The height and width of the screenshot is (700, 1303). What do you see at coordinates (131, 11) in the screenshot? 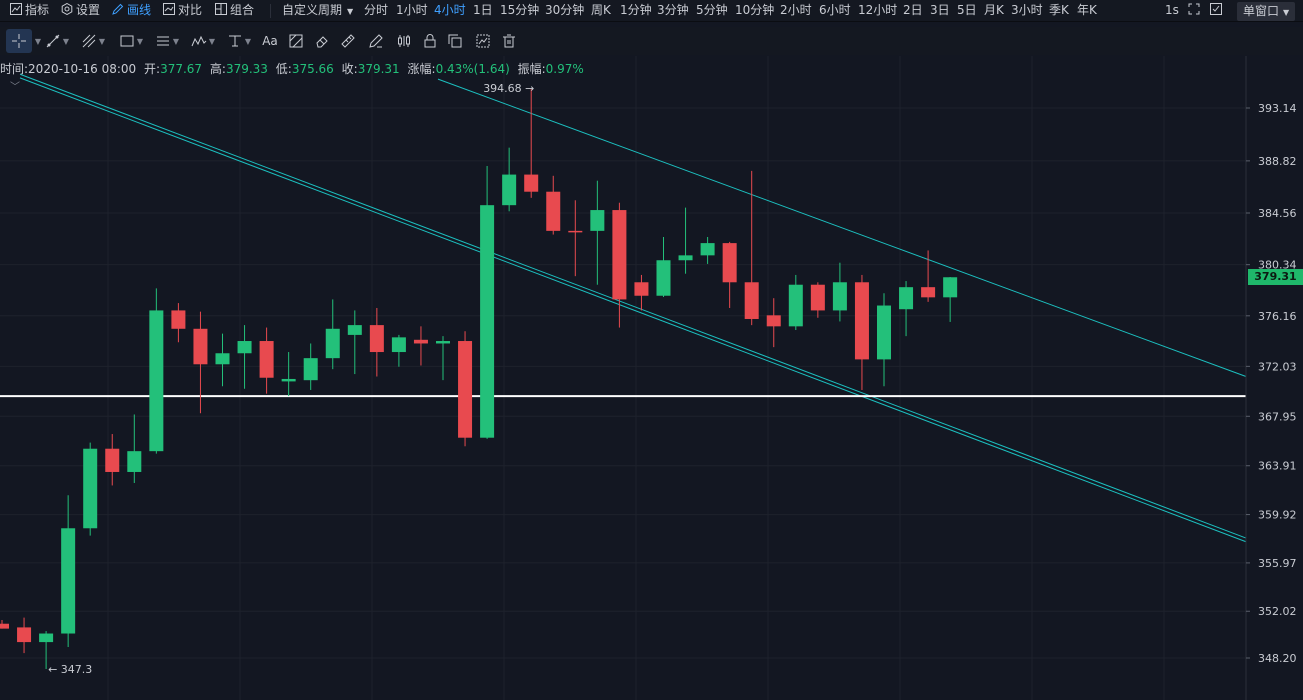
I see `draw-button: 画线` at bounding box center [131, 11].